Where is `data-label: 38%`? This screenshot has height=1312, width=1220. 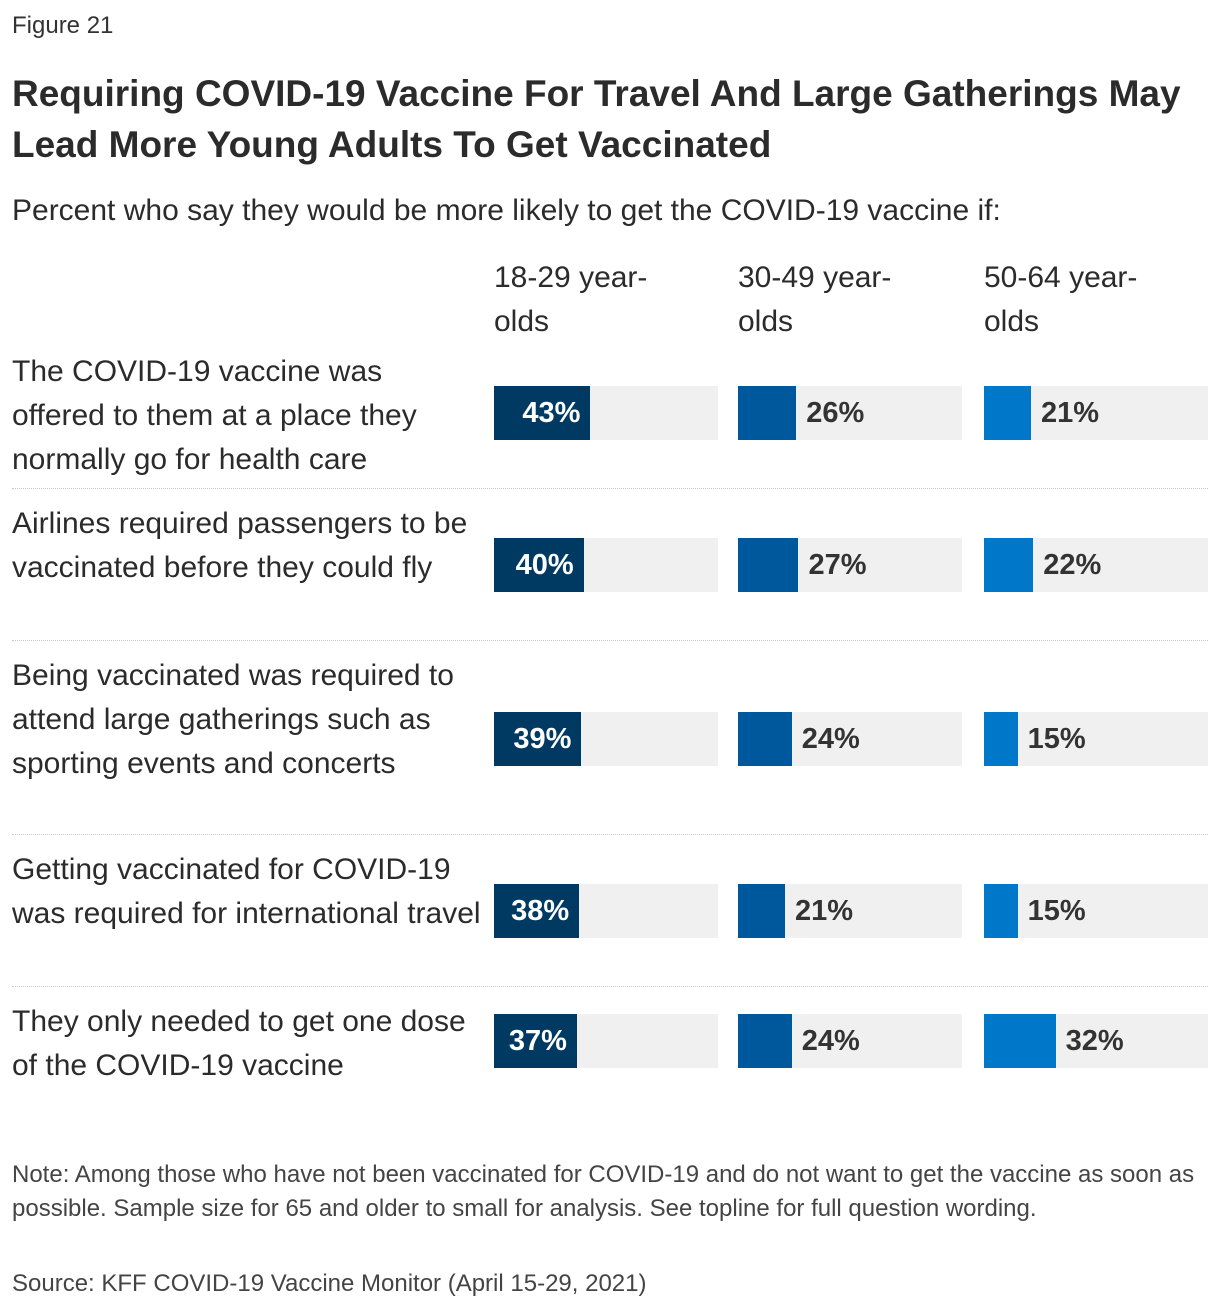
data-label: 38% is located at coordinates (540, 911).